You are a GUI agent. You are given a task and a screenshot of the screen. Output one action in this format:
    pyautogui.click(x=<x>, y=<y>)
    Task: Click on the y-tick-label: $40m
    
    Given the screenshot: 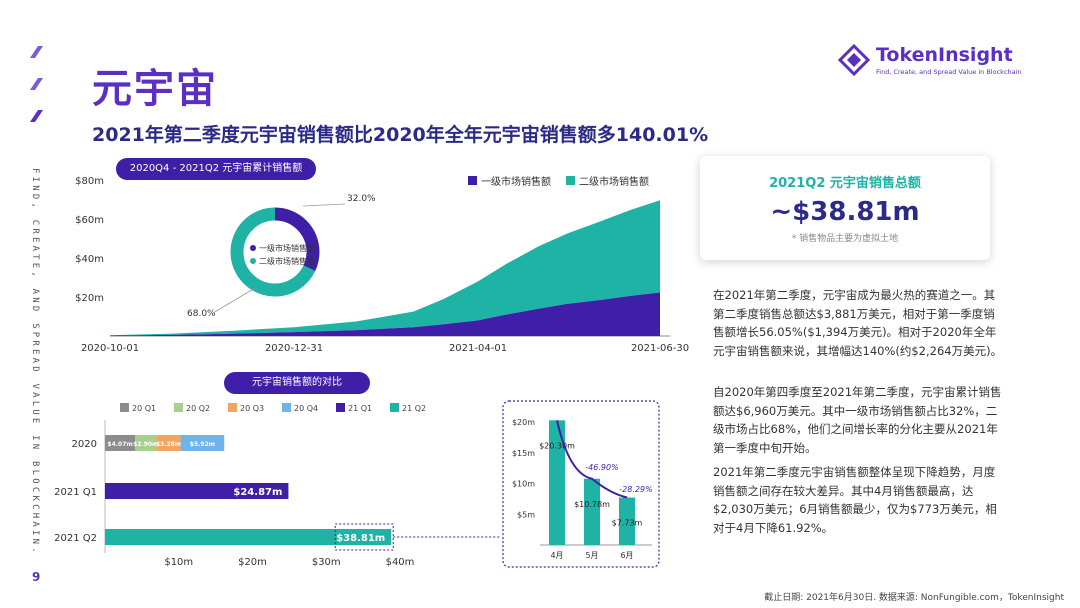 What is the action you would take?
    pyautogui.click(x=89, y=259)
    